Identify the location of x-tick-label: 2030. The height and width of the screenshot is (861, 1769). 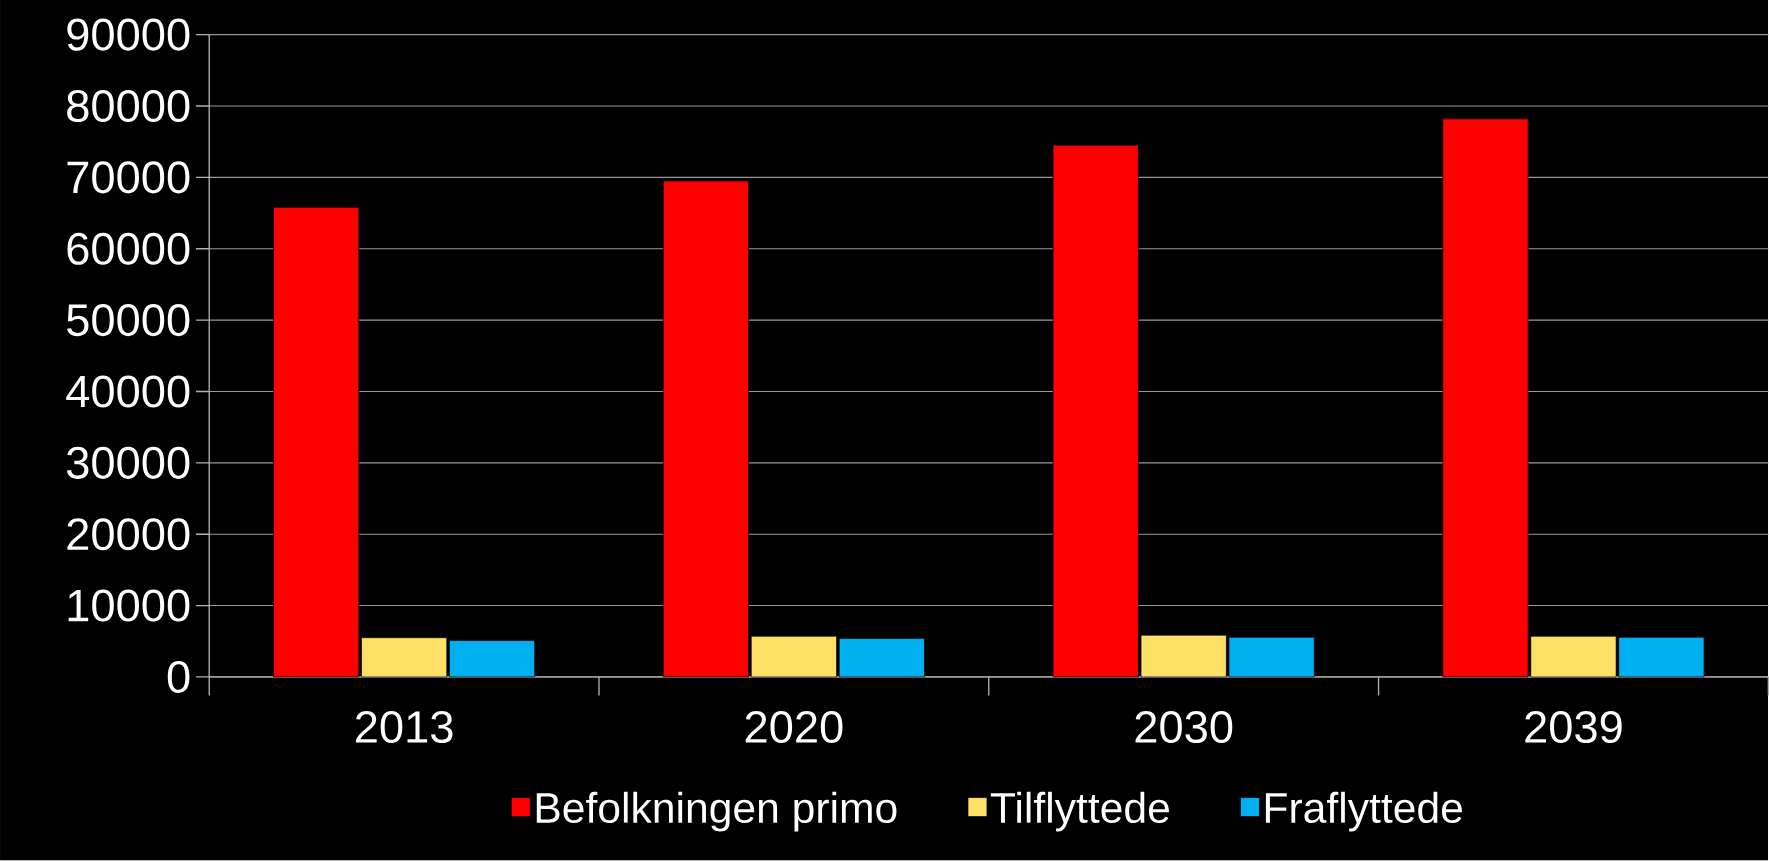
(1184, 727).